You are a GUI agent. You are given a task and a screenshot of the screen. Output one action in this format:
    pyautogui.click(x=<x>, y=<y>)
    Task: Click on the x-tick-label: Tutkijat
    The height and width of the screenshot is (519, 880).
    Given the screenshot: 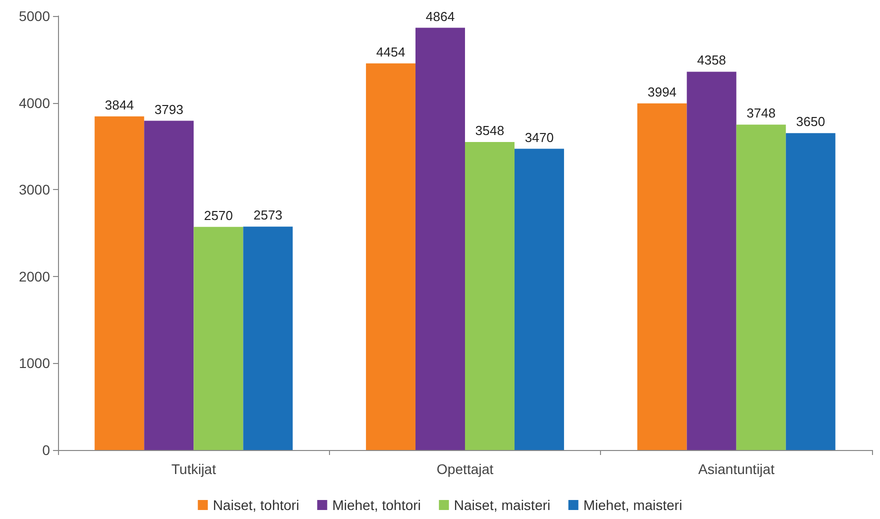 What is the action you would take?
    pyautogui.click(x=193, y=469)
    